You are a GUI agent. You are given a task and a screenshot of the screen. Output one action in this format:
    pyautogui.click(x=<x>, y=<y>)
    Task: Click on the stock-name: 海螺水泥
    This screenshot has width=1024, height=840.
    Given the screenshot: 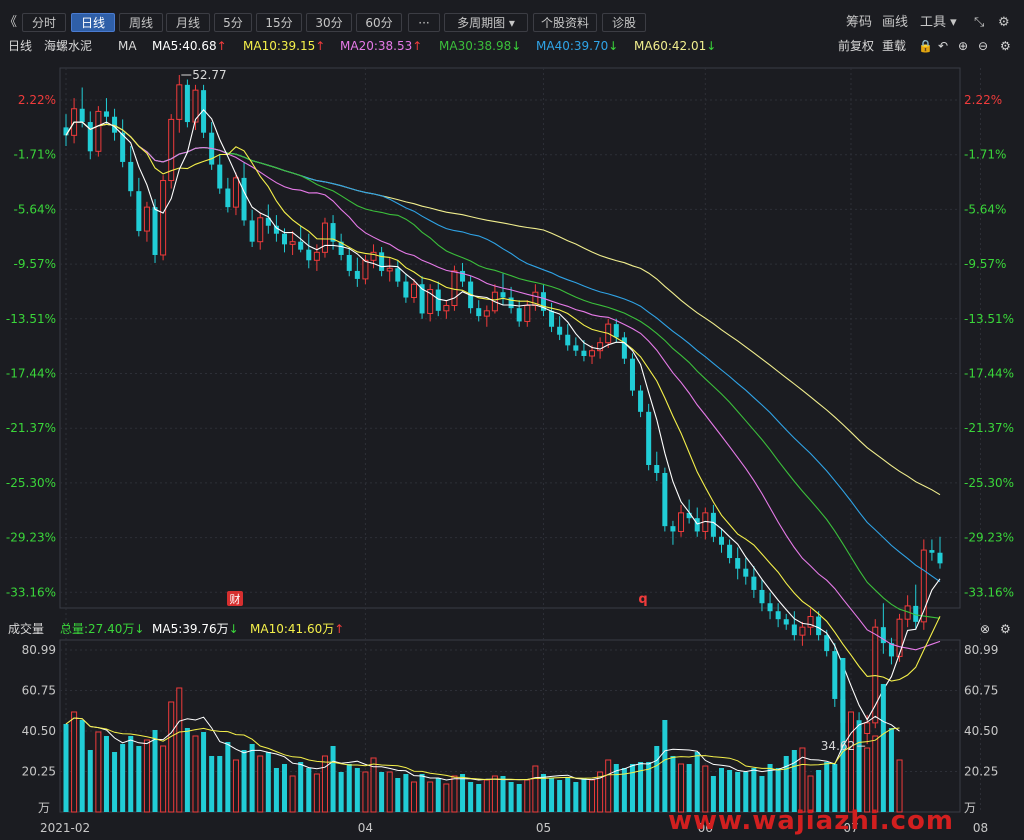 What is the action you would take?
    pyautogui.click(x=68, y=46)
    